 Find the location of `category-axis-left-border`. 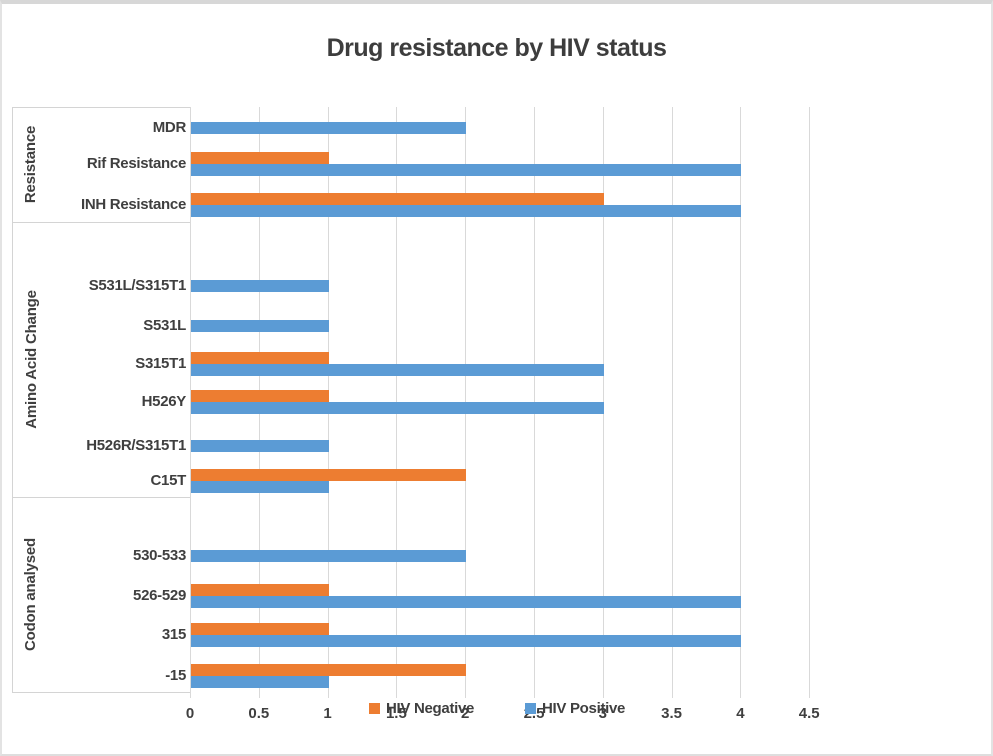

category-axis-left-border is located at coordinates (12, 399).